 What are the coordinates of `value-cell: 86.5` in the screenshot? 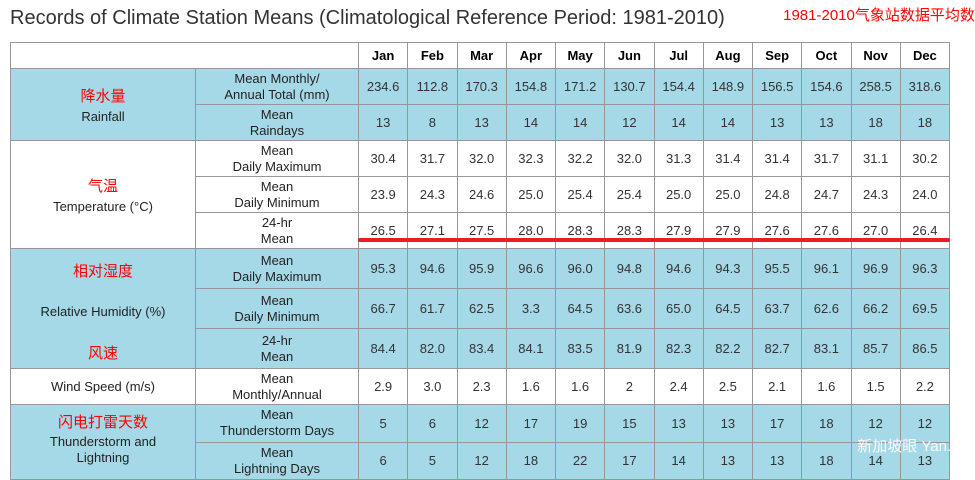 It's located at (925, 348).